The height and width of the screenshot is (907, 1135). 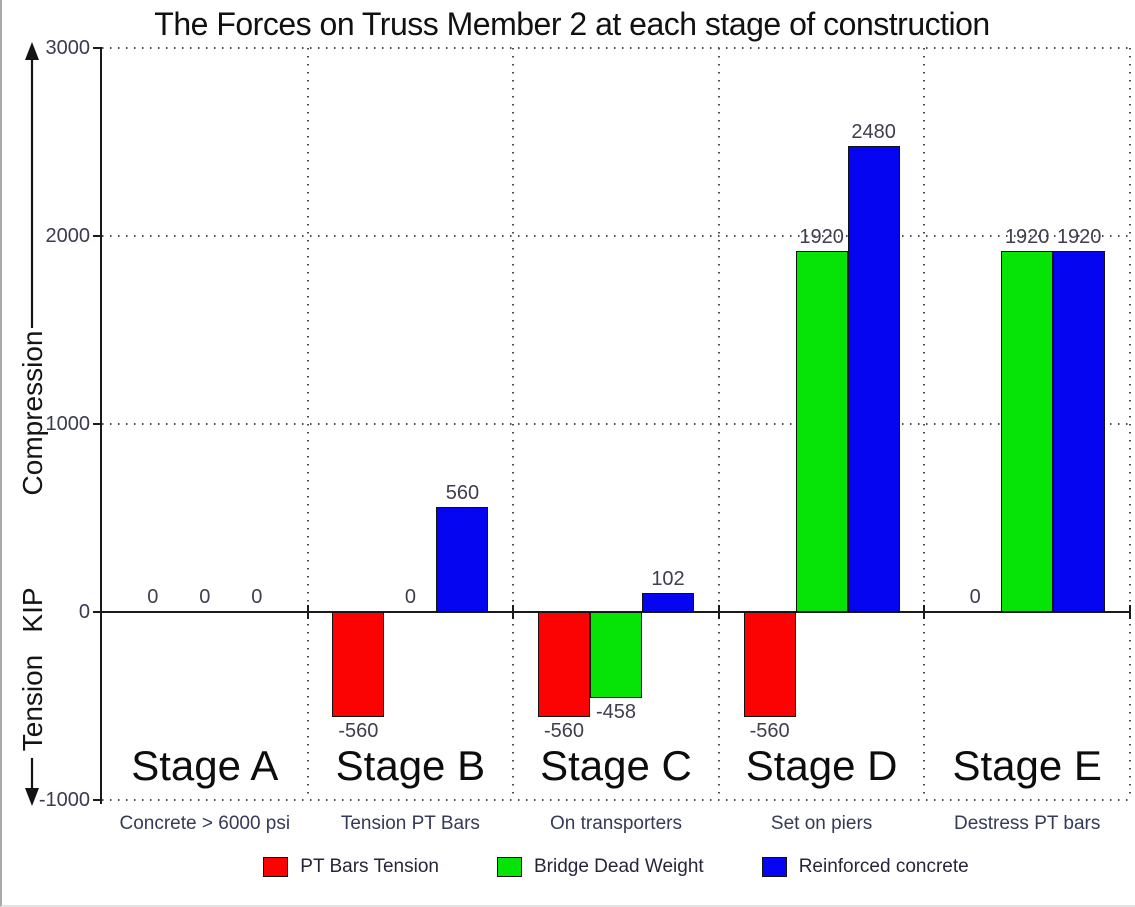 I want to click on stage-label: Stage A, so click(x=205, y=765).